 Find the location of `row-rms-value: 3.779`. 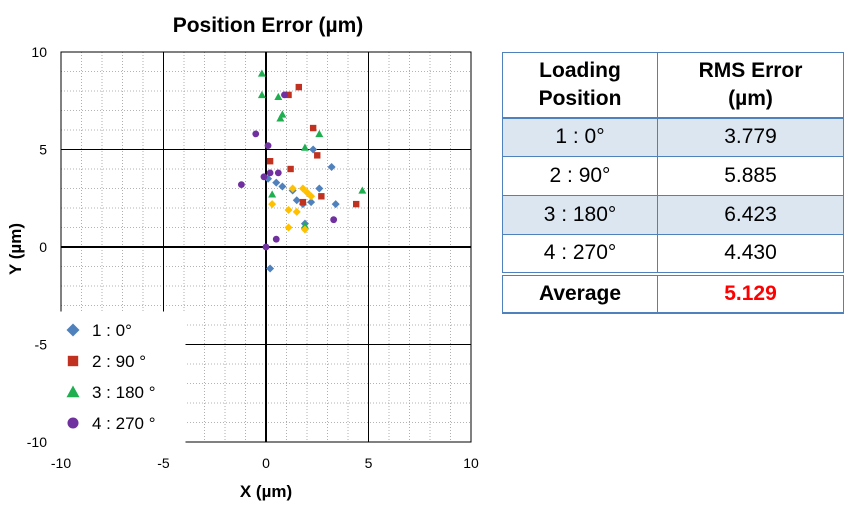

row-rms-value: 3.779 is located at coordinates (750, 137).